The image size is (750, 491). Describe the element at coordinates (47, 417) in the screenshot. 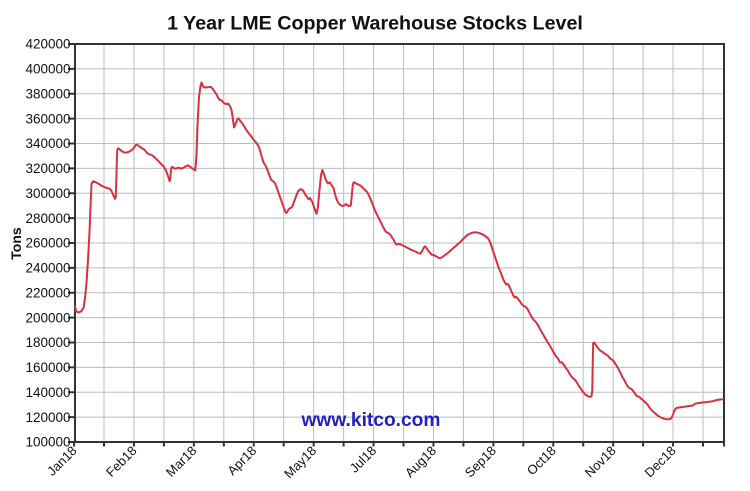

I see `svg-text: 120000` at that location.